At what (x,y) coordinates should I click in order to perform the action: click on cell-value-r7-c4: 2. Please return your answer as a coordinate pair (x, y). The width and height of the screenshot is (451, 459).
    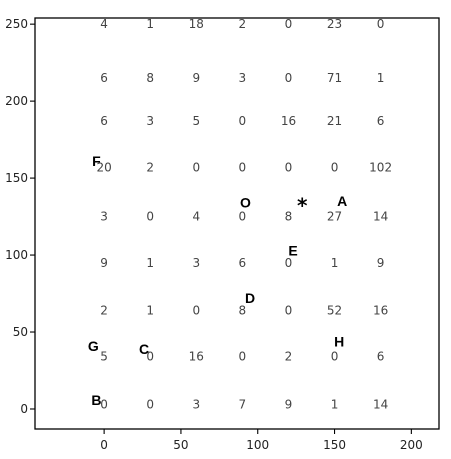
    Looking at the image, I should click on (289, 357).